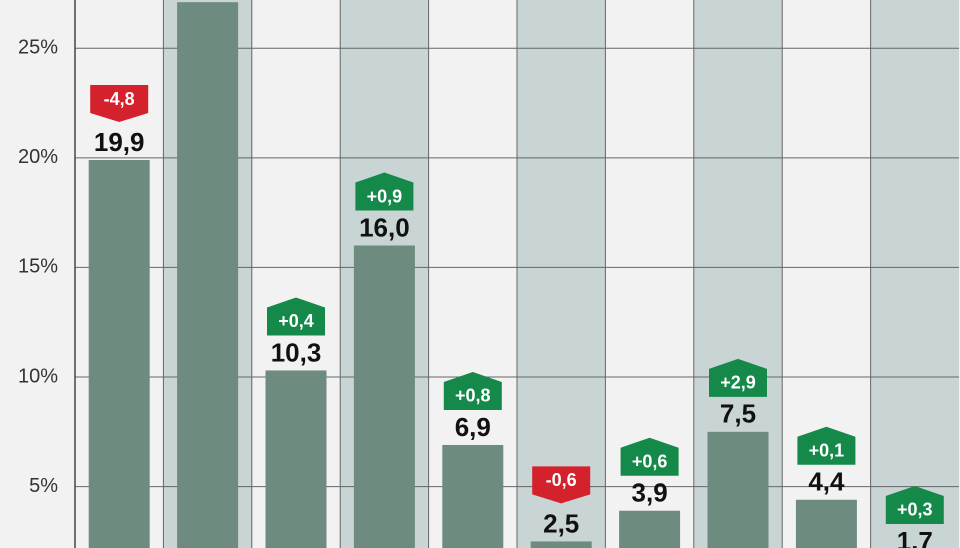 The image size is (960, 548). What do you see at coordinates (296, 321) in the screenshot?
I see `change-label: +0,4` at bounding box center [296, 321].